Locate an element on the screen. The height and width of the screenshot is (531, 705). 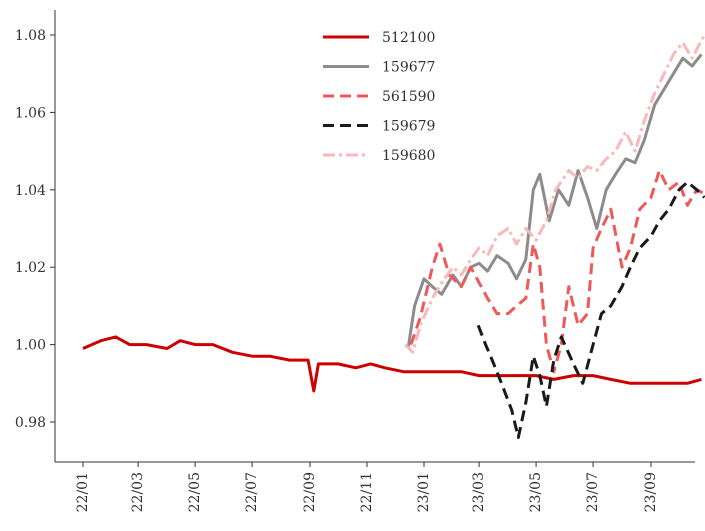
x-tick-label: 23/05 is located at coordinates (536, 492).